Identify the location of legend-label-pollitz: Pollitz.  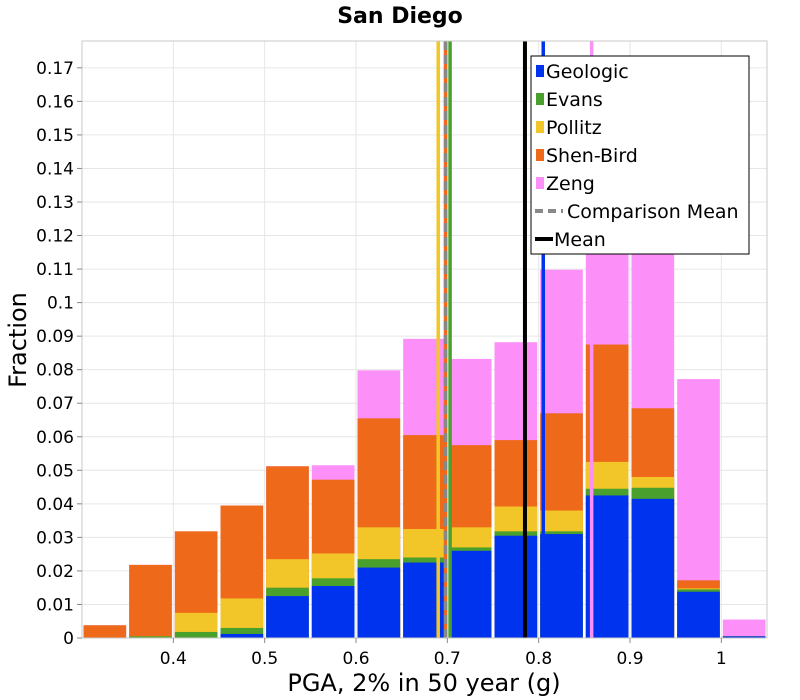
(574, 128).